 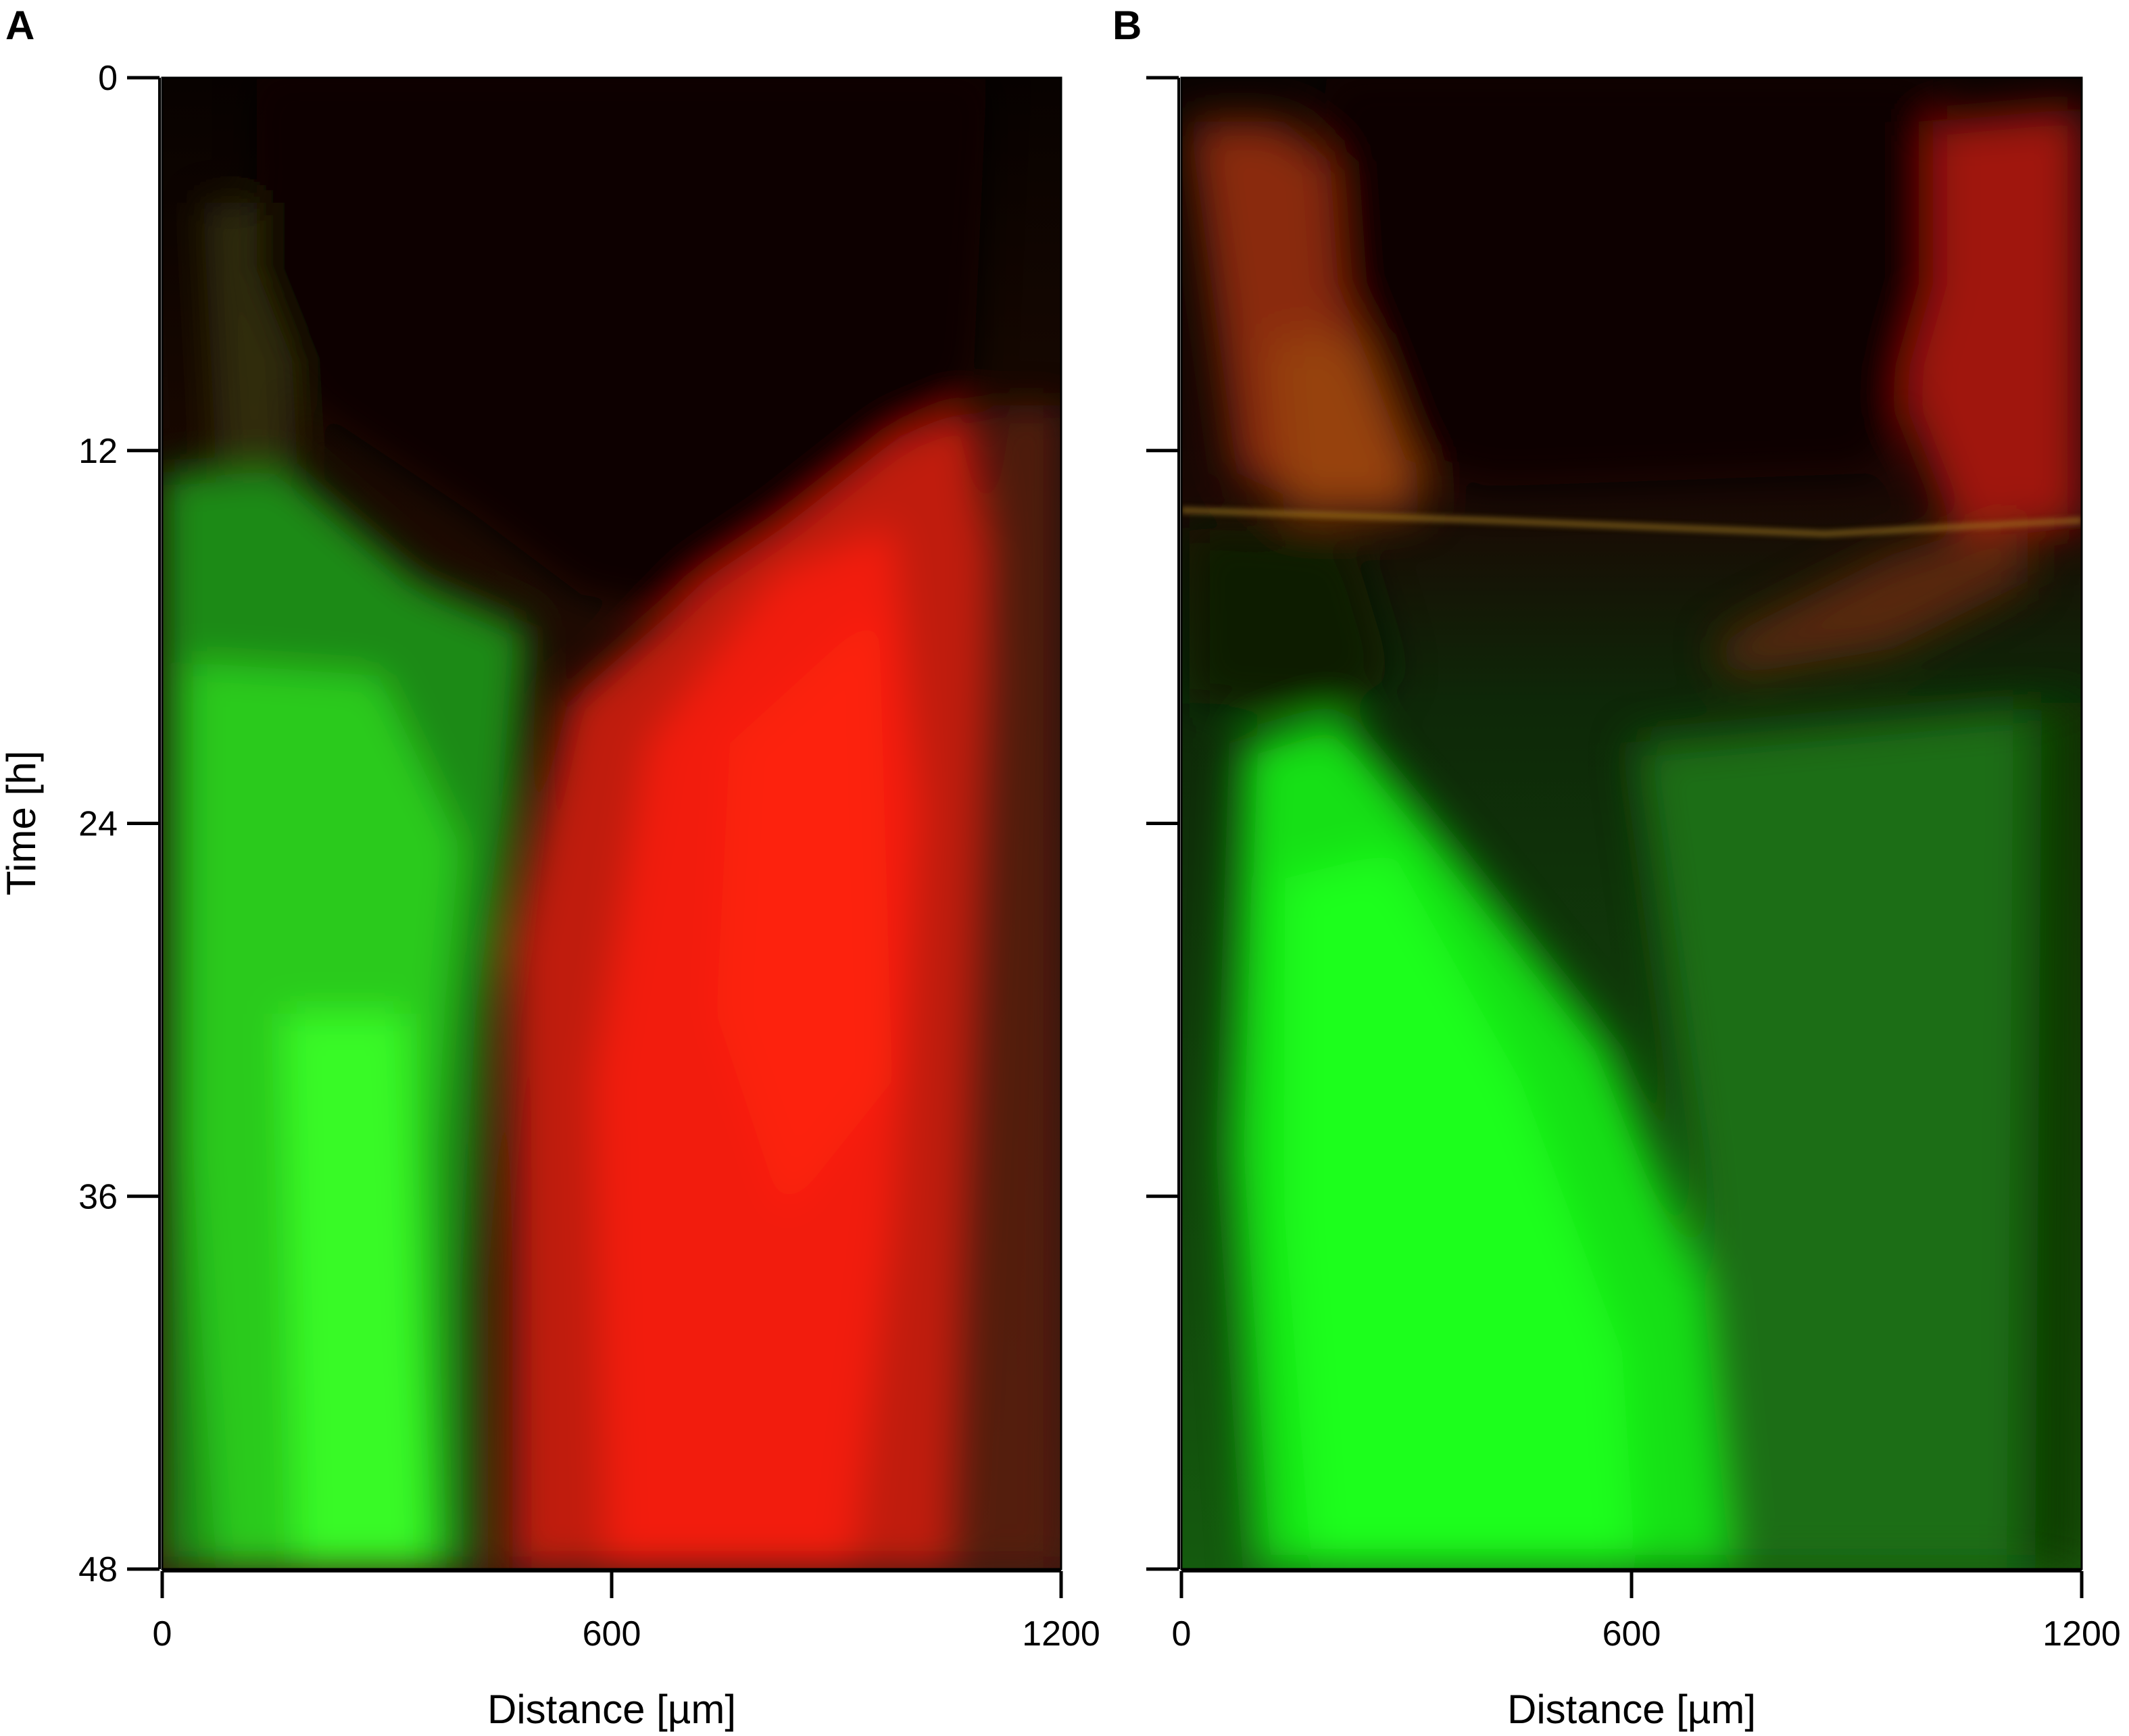 What do you see at coordinates (98, 451) in the screenshot?
I see `panel-a-ytick-label-12: 12` at bounding box center [98, 451].